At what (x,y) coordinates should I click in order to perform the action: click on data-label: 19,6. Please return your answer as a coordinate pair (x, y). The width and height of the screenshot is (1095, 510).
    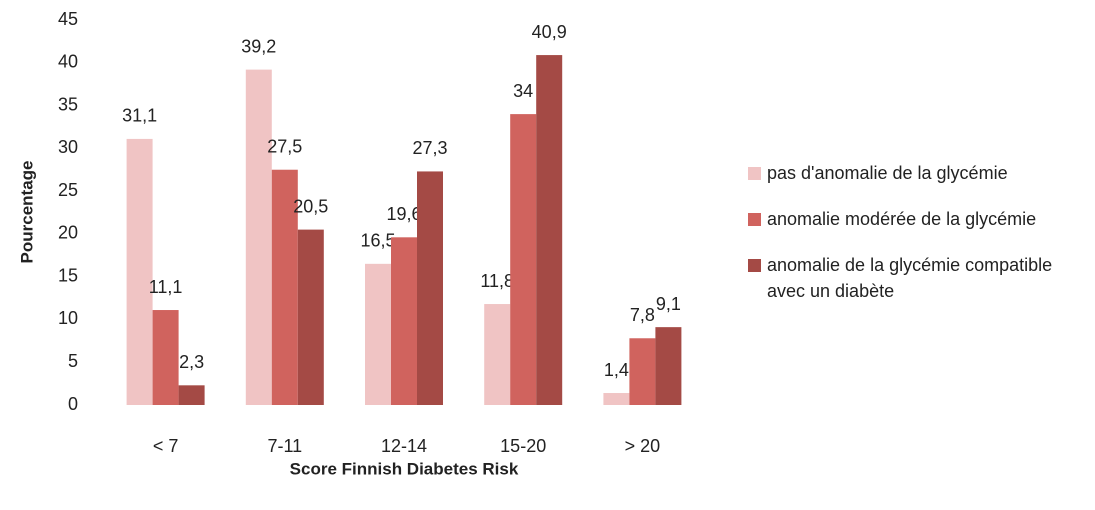
    Looking at the image, I should click on (403, 214).